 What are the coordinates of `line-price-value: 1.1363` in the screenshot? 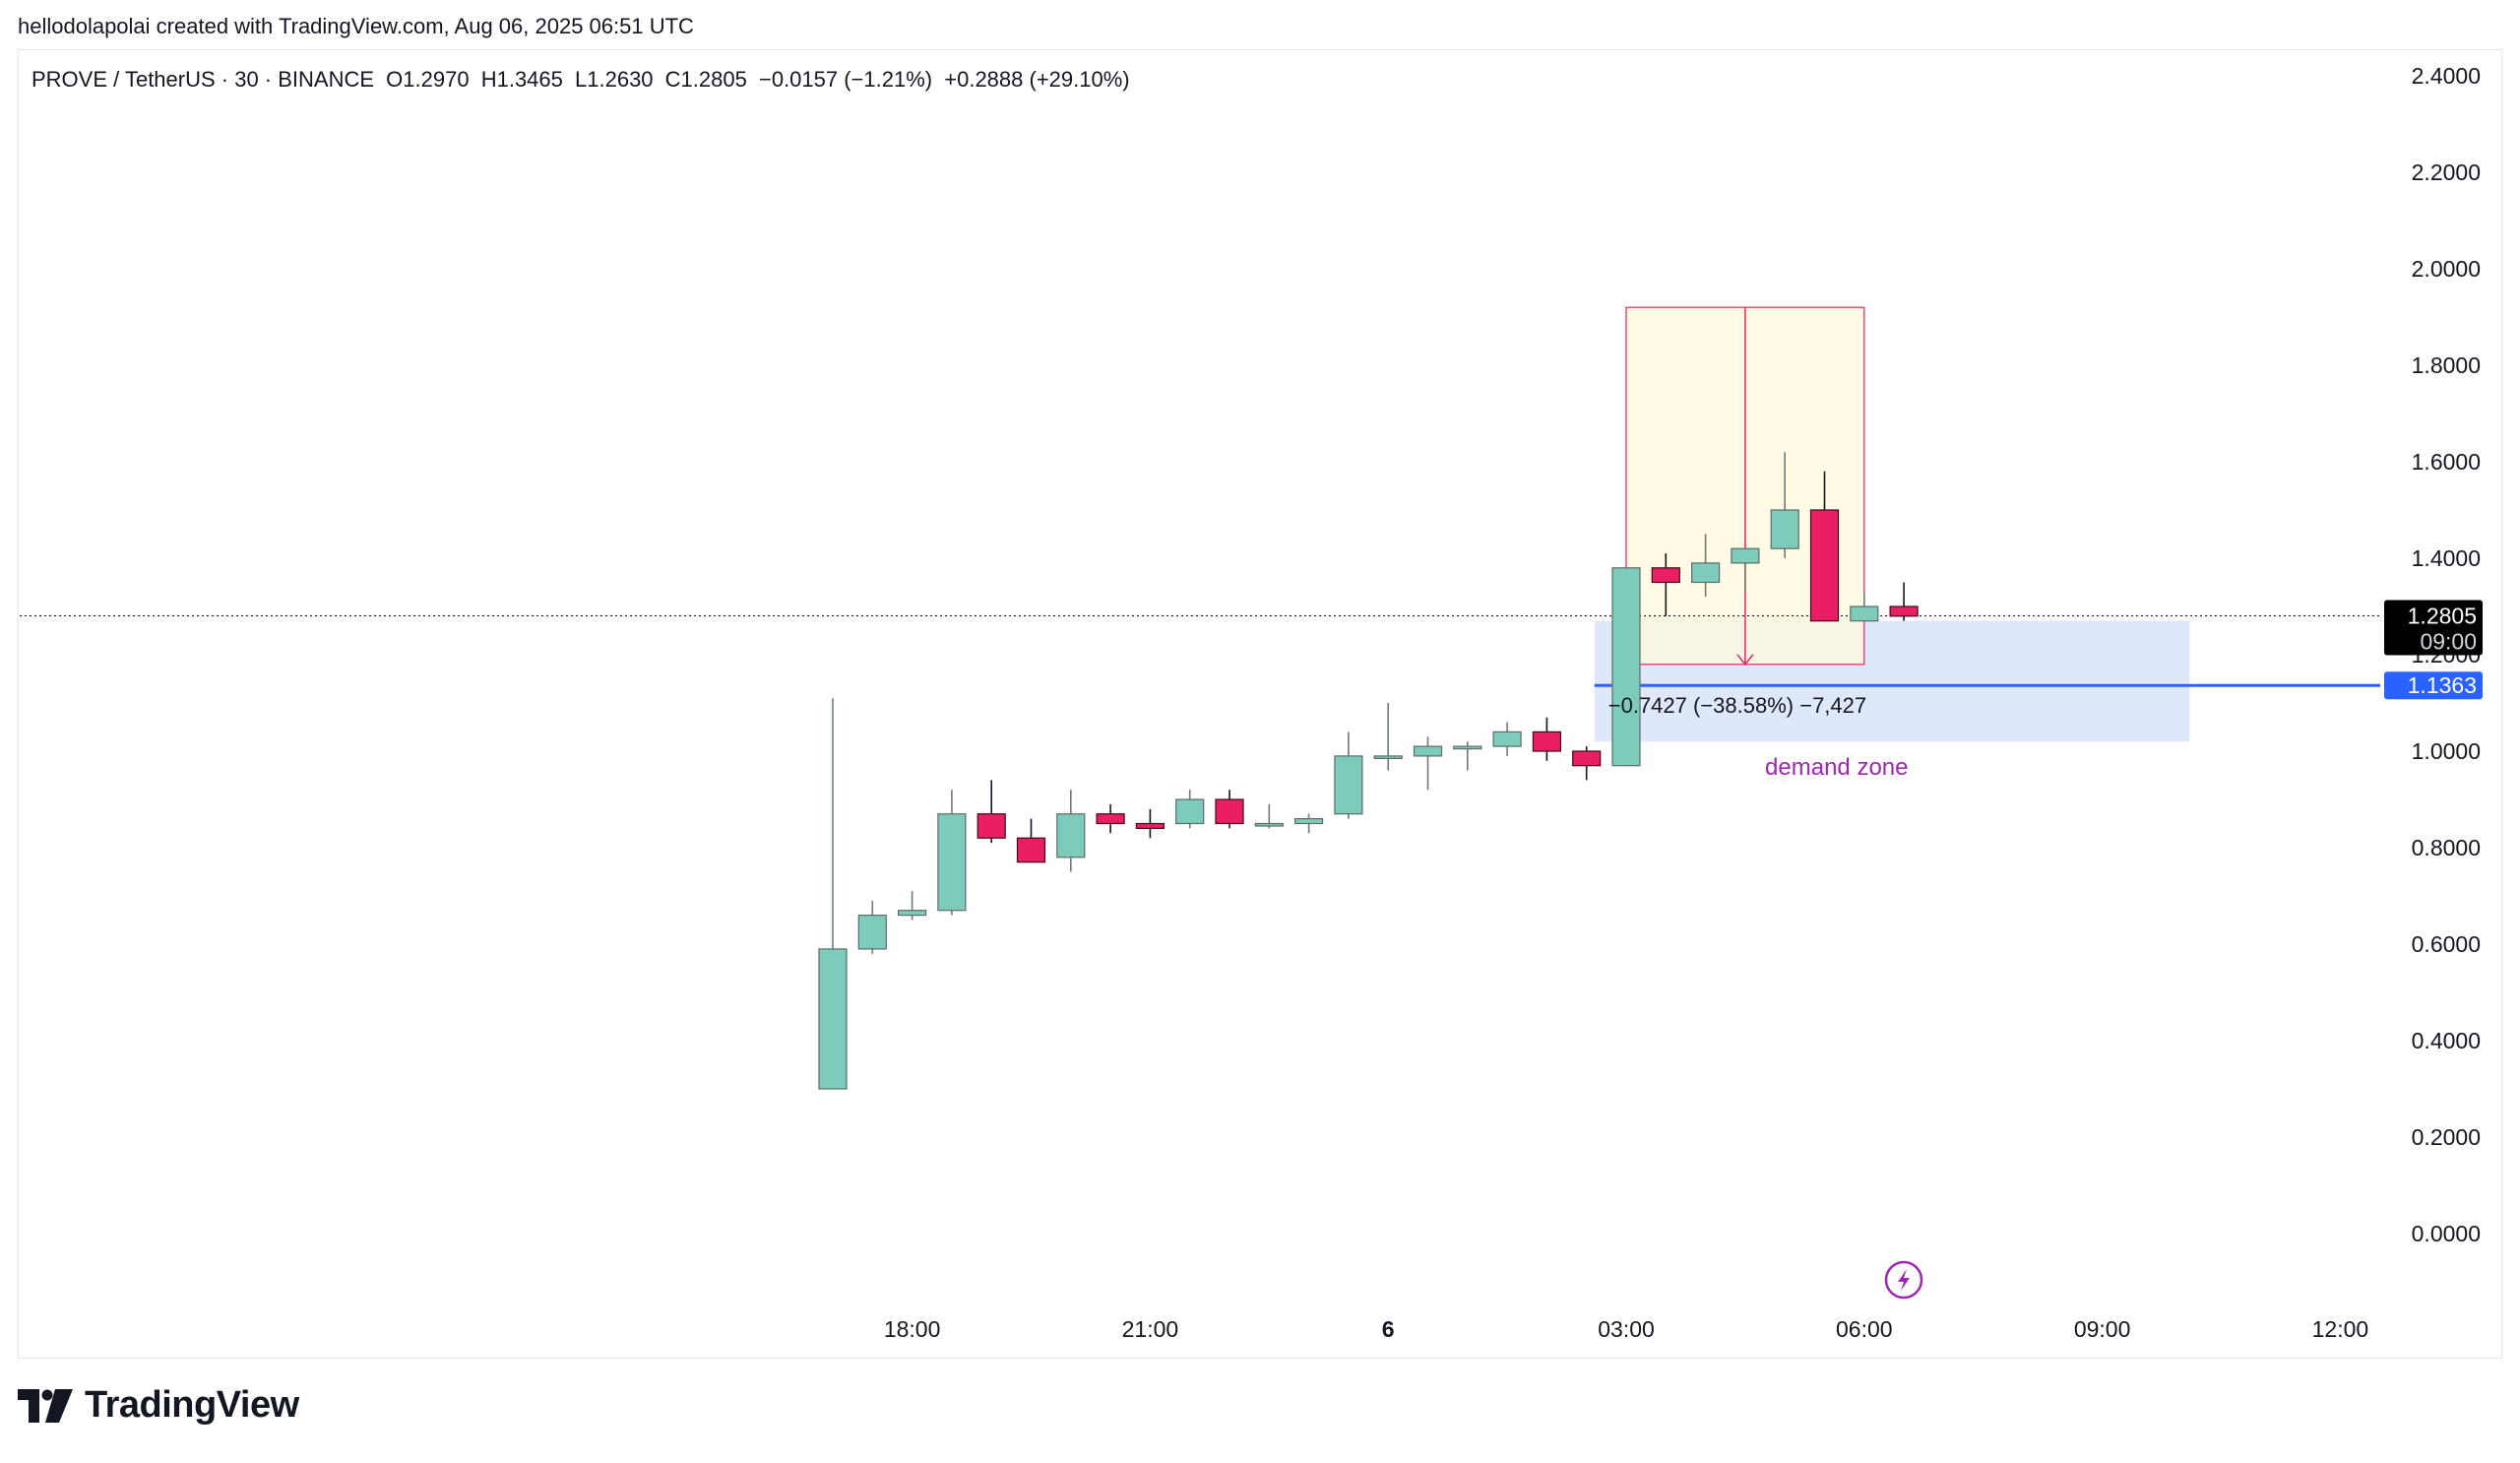 It's located at (2442, 685).